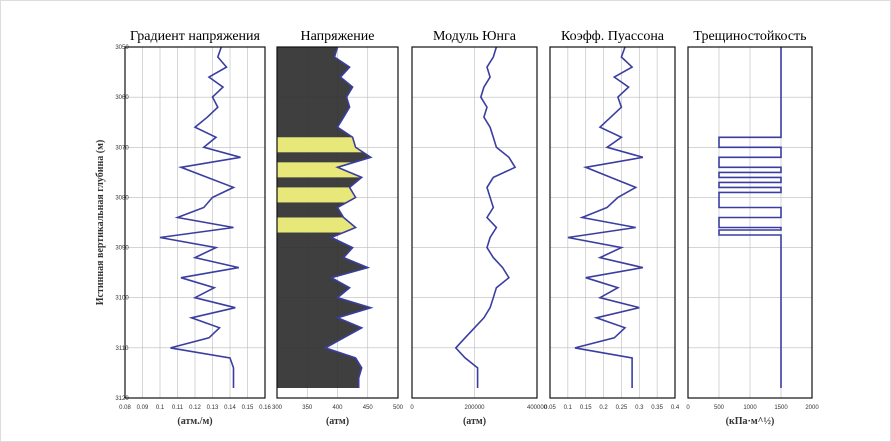 This screenshot has width=891, height=442. I want to click on panel-title: Коэфф. Пуассона, so click(613, 36).